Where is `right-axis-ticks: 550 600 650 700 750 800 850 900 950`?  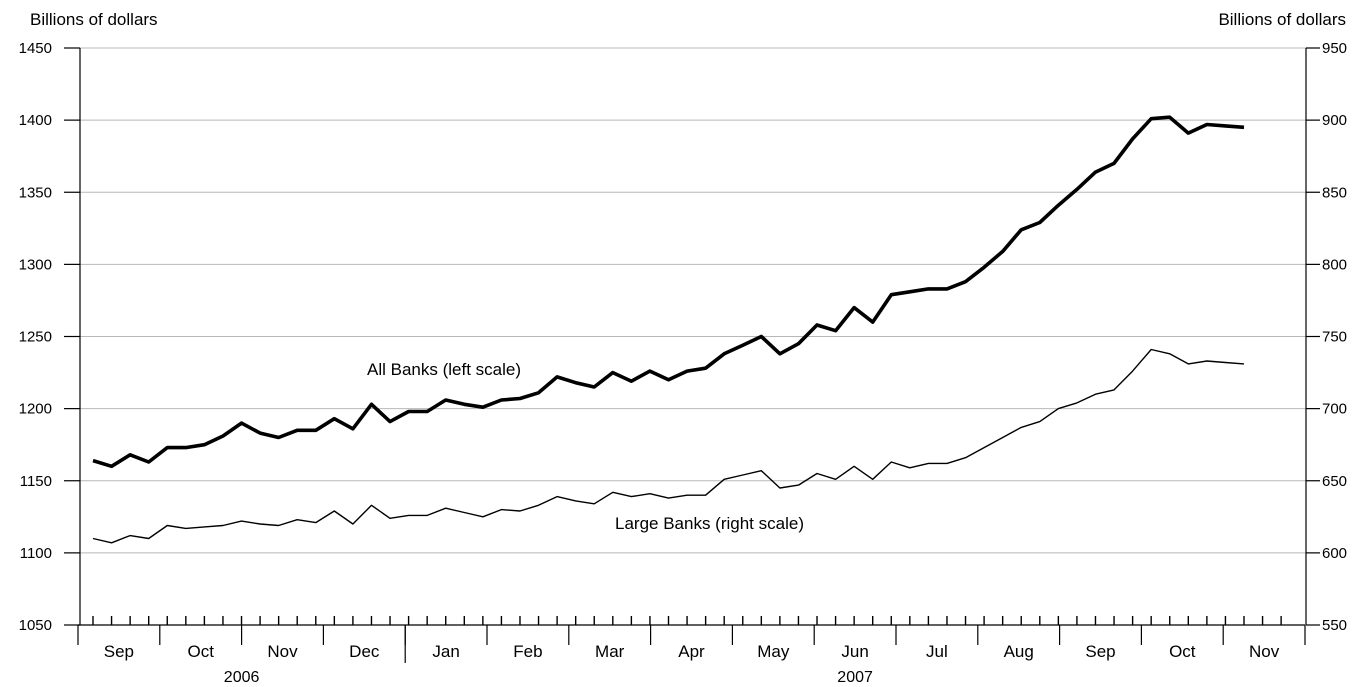 right-axis-ticks: 550 600 650 700 750 800 850 900 950 is located at coordinates (1326, 337).